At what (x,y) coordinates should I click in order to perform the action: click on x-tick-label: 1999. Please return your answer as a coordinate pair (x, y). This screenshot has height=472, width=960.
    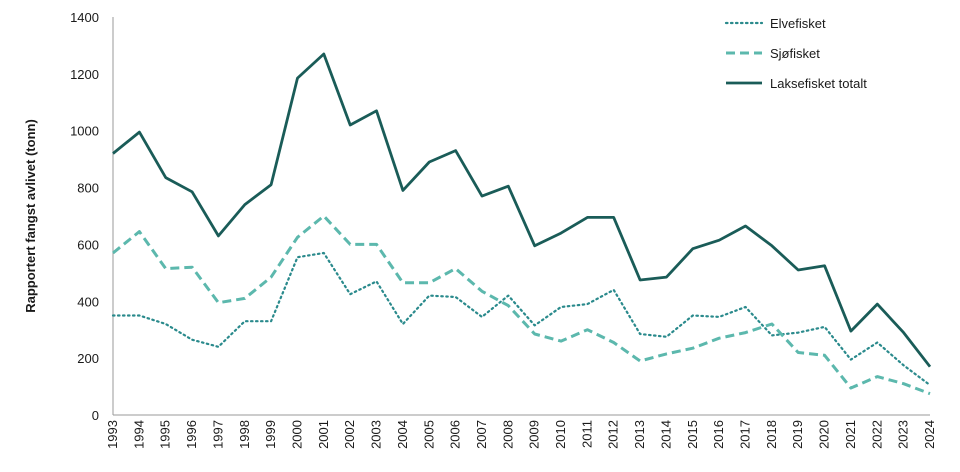
    Looking at the image, I should click on (270, 434).